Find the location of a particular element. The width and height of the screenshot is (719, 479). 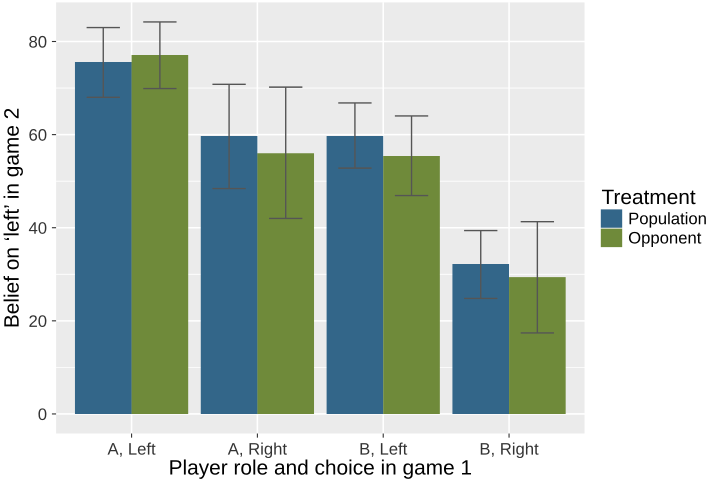

x-tick-label: B, Right is located at coordinates (509, 450).